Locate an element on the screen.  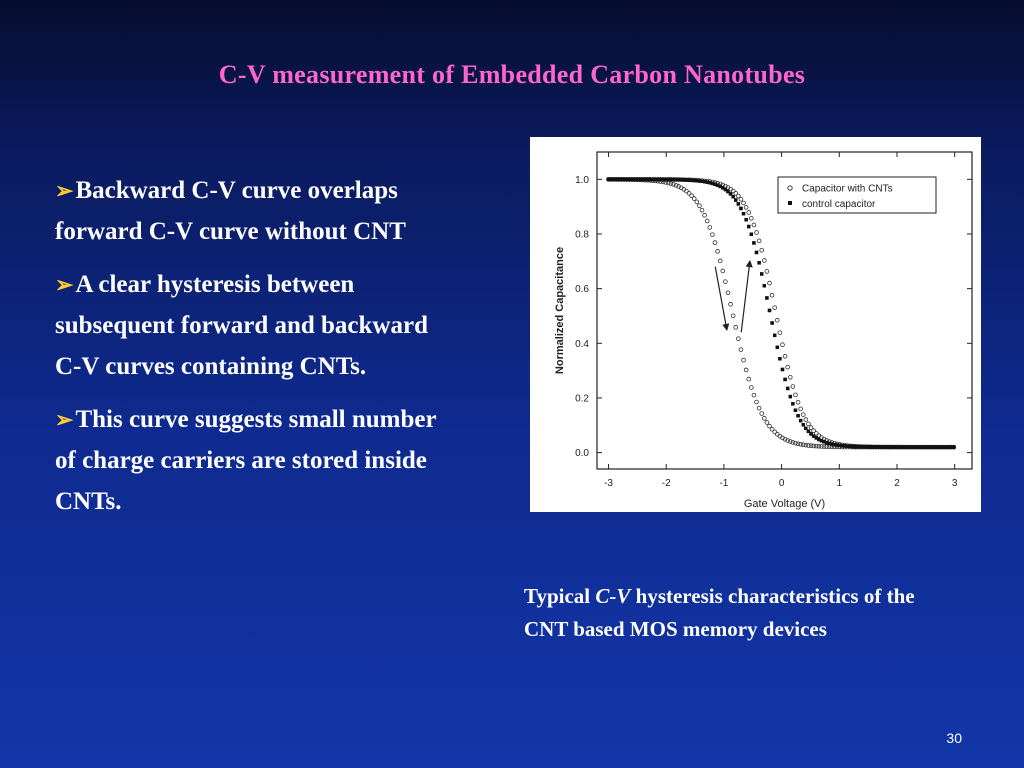
legend-marker-cnt is located at coordinates (790, 188).